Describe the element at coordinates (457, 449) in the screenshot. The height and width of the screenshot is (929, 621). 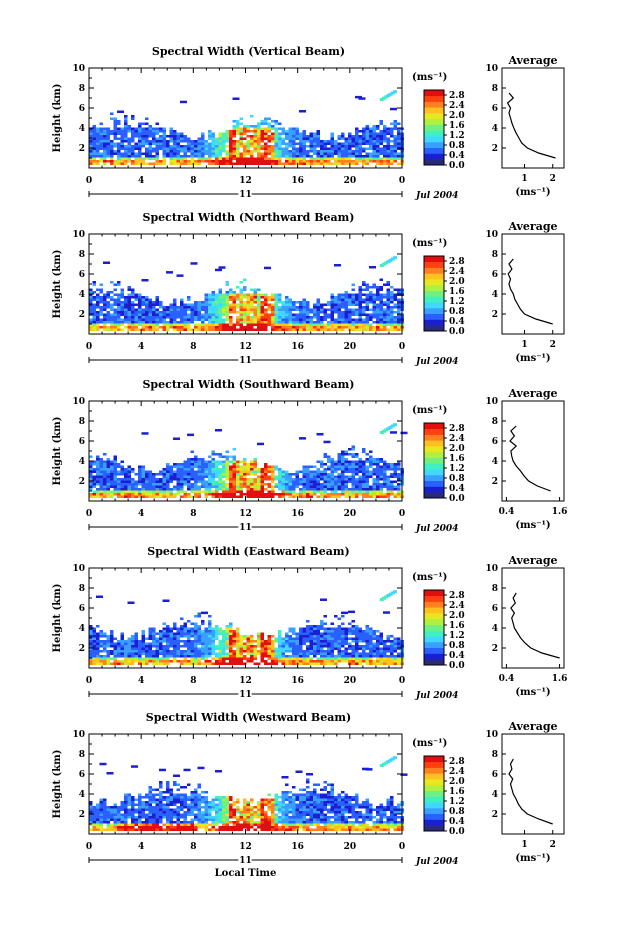
I see `colorbar-tick-label: 2.0` at that location.